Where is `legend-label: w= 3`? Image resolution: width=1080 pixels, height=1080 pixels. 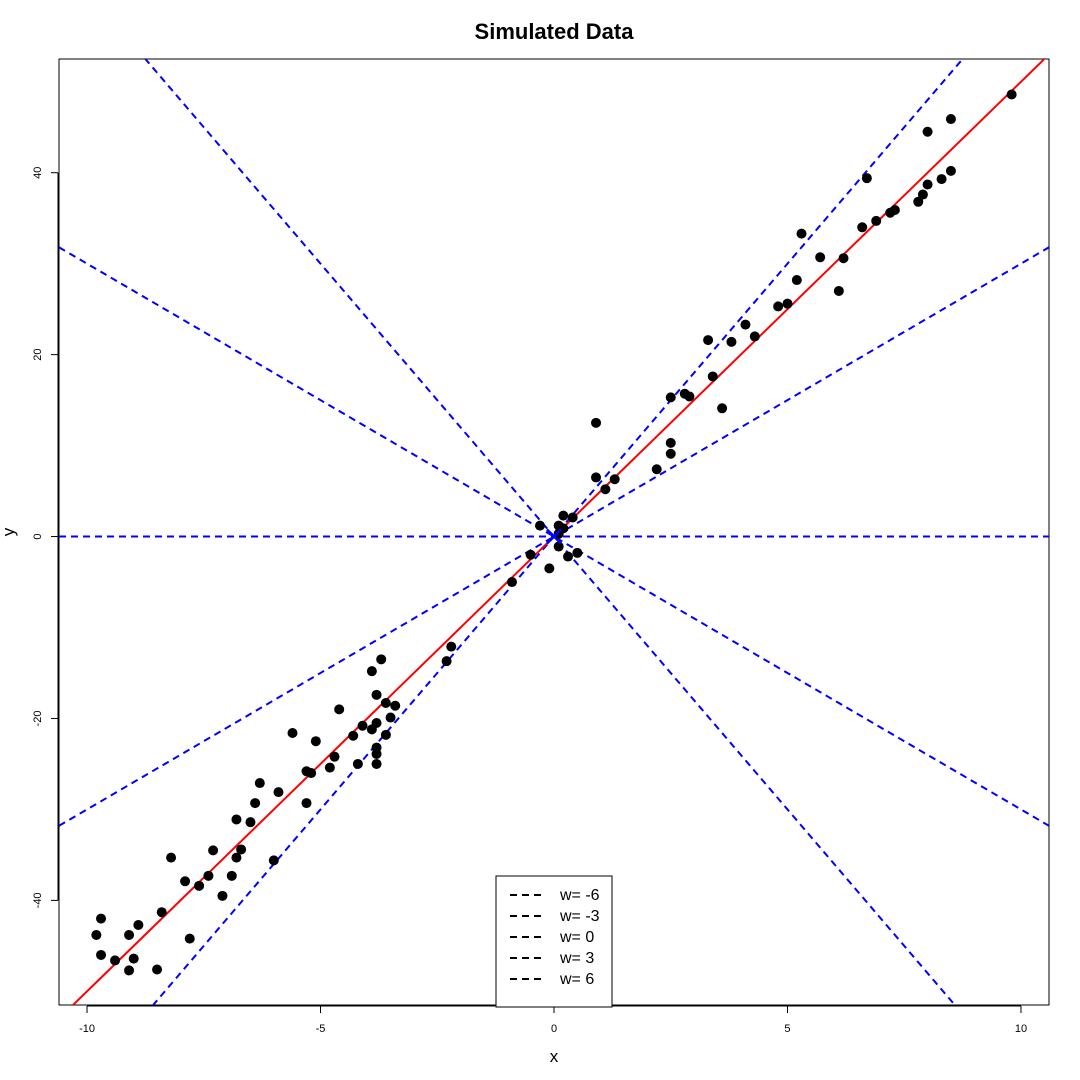
legend-label: w= 3 is located at coordinates (576, 958).